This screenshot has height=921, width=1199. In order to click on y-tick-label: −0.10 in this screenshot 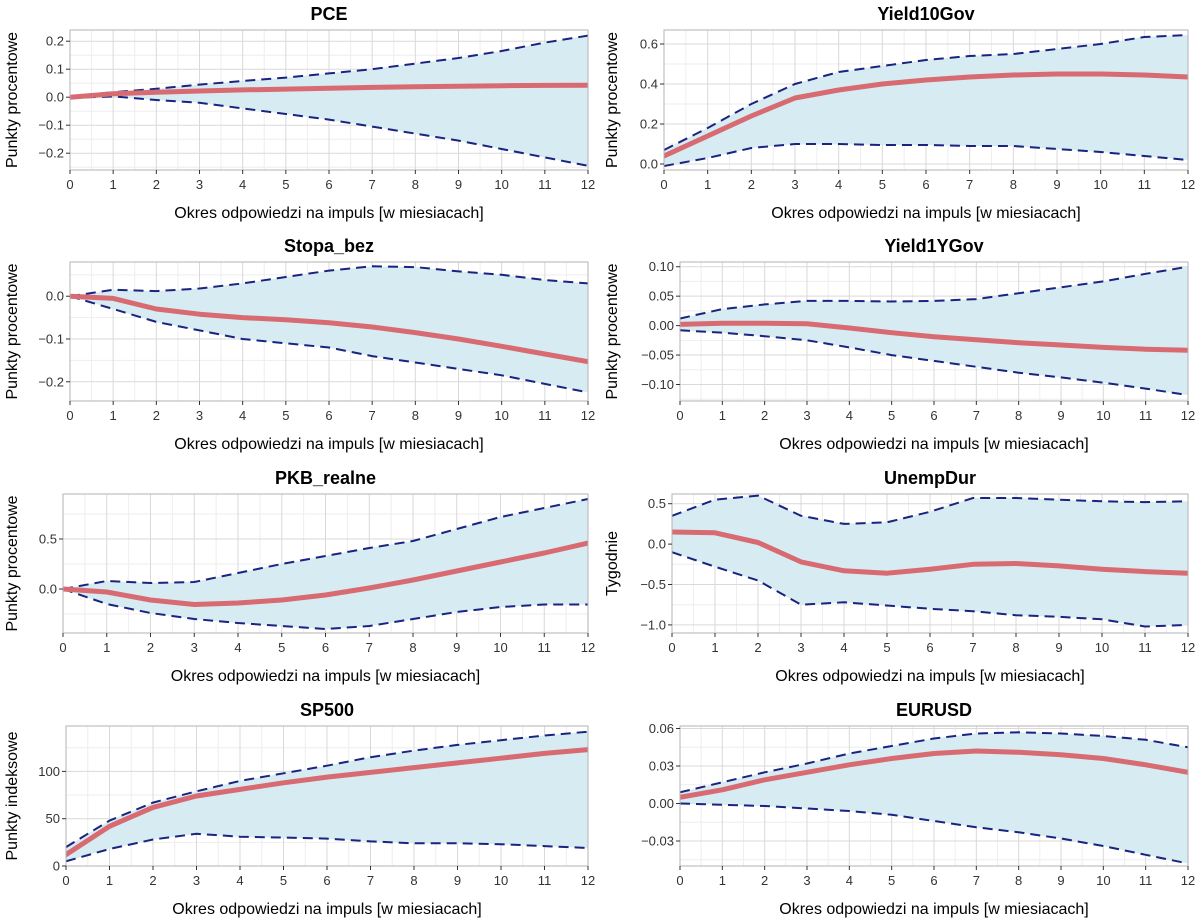, I will do `click(657, 384)`.